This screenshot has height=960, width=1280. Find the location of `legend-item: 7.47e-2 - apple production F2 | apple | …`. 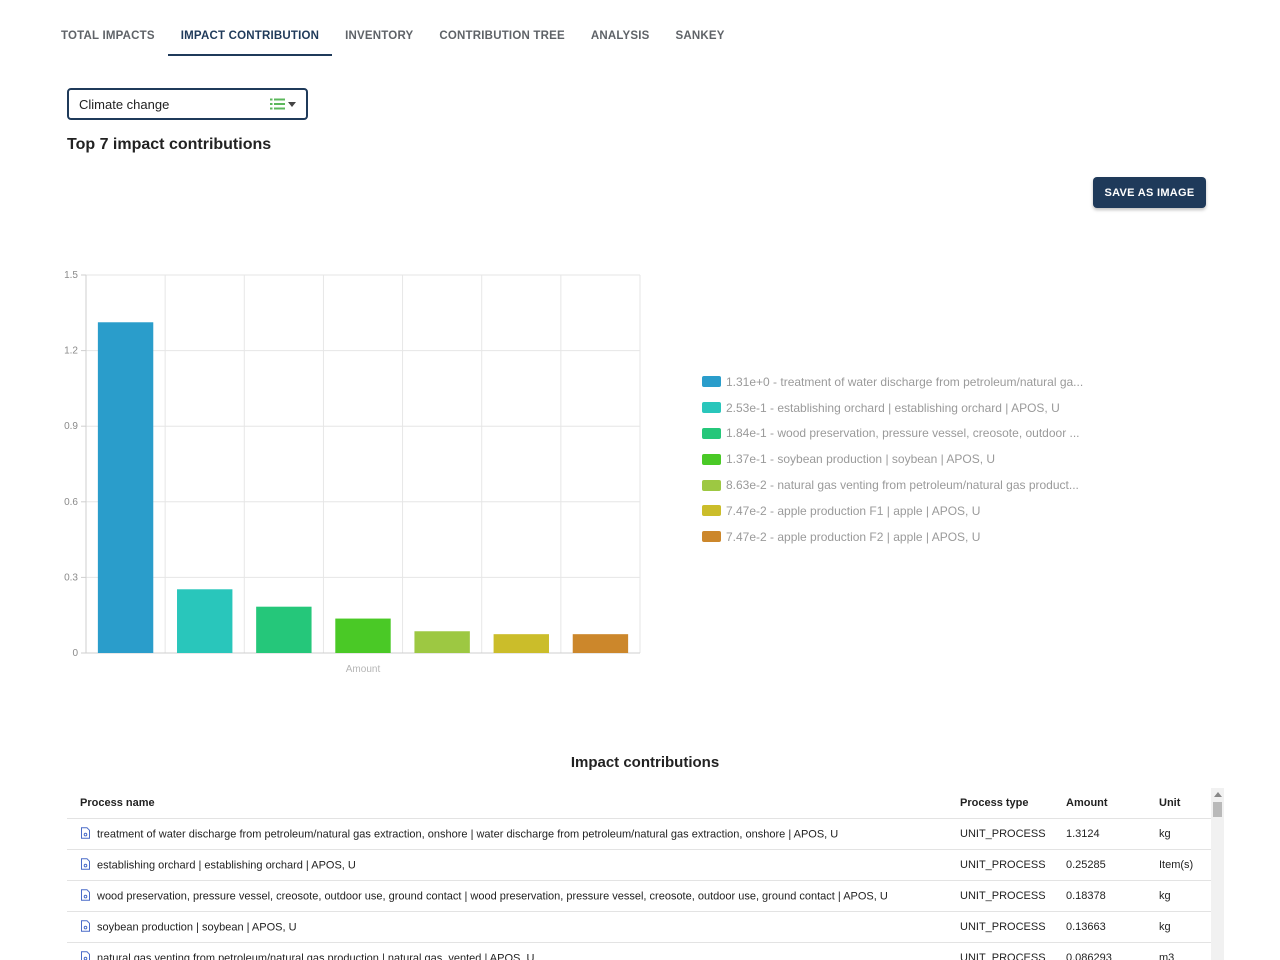

legend-item: 7.47e-2 - apple production F2 | apple | … is located at coordinates (892, 537).